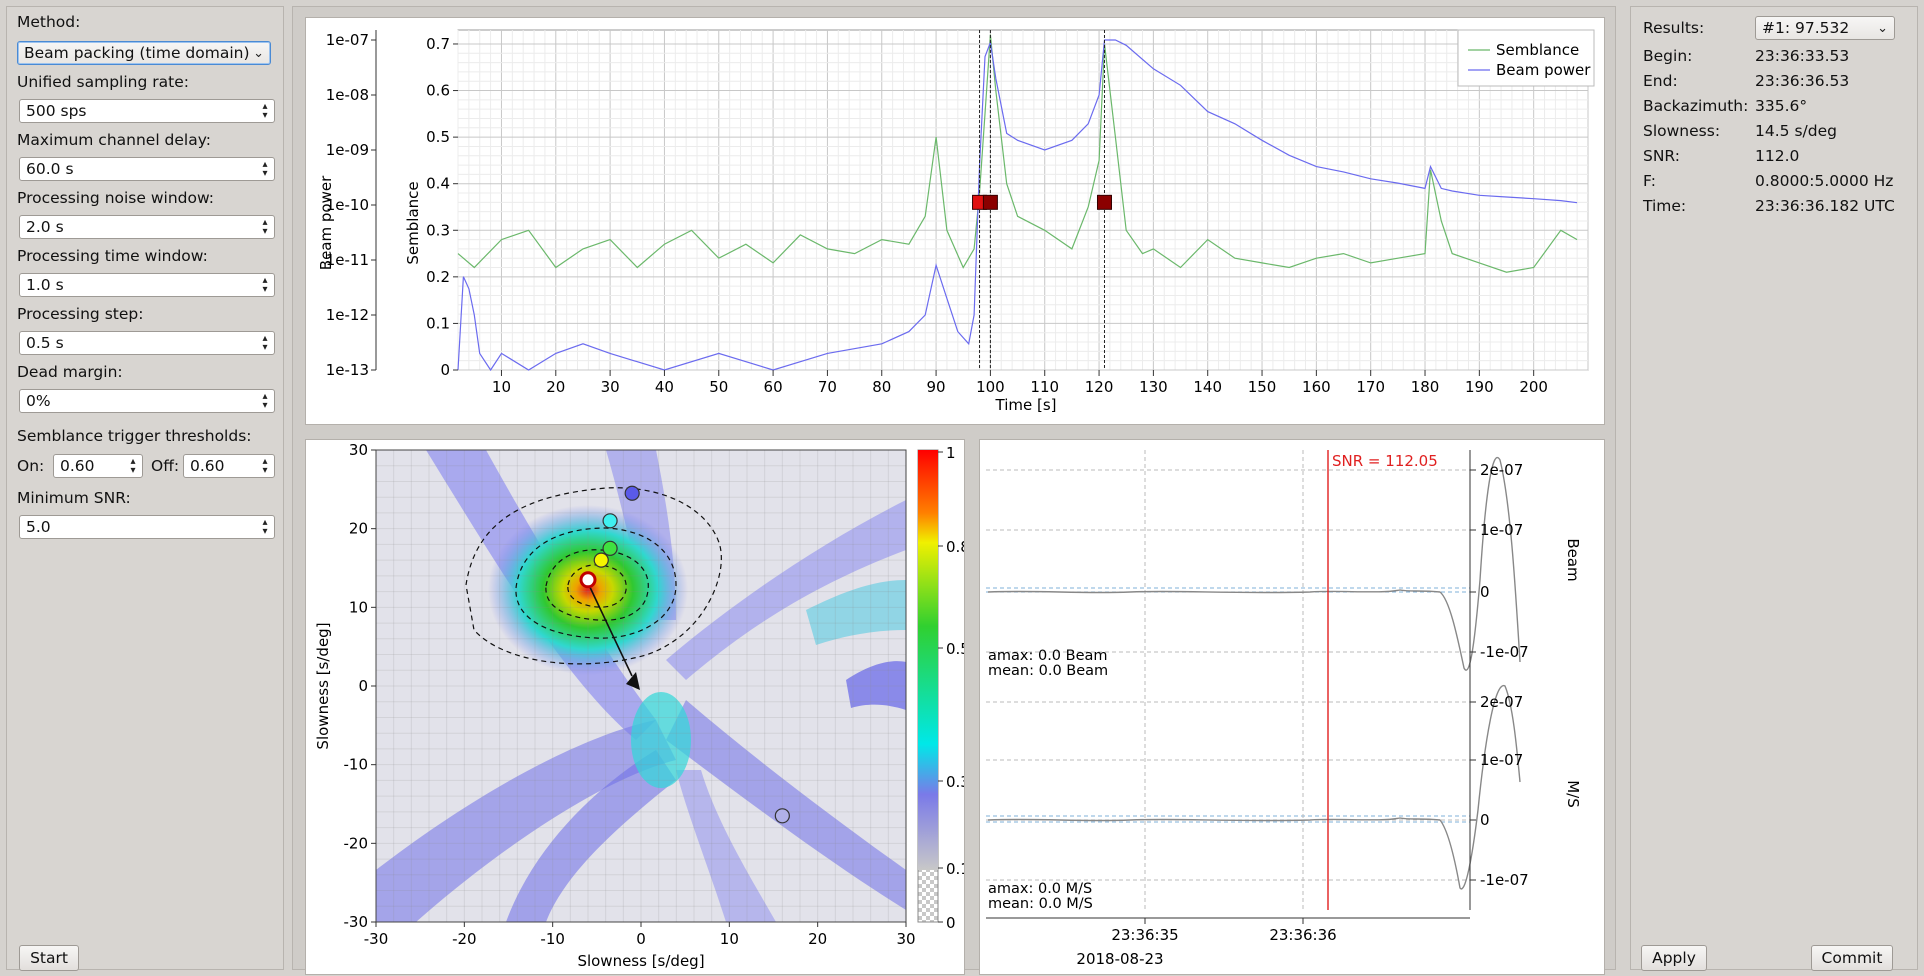  I want to click on x-tick-label: -10, so click(552, 939).